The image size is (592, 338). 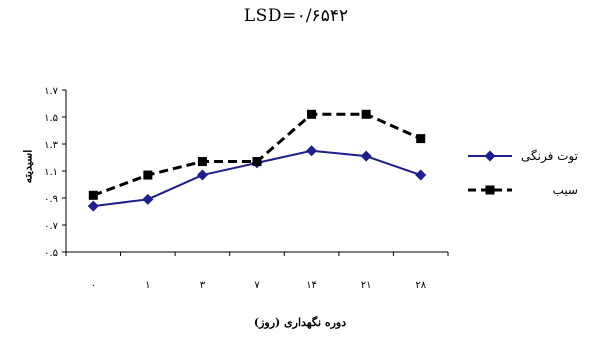 What do you see at coordinates (51, 118) in the screenshot?
I see `y-tick-label: ۱.۵` at bounding box center [51, 118].